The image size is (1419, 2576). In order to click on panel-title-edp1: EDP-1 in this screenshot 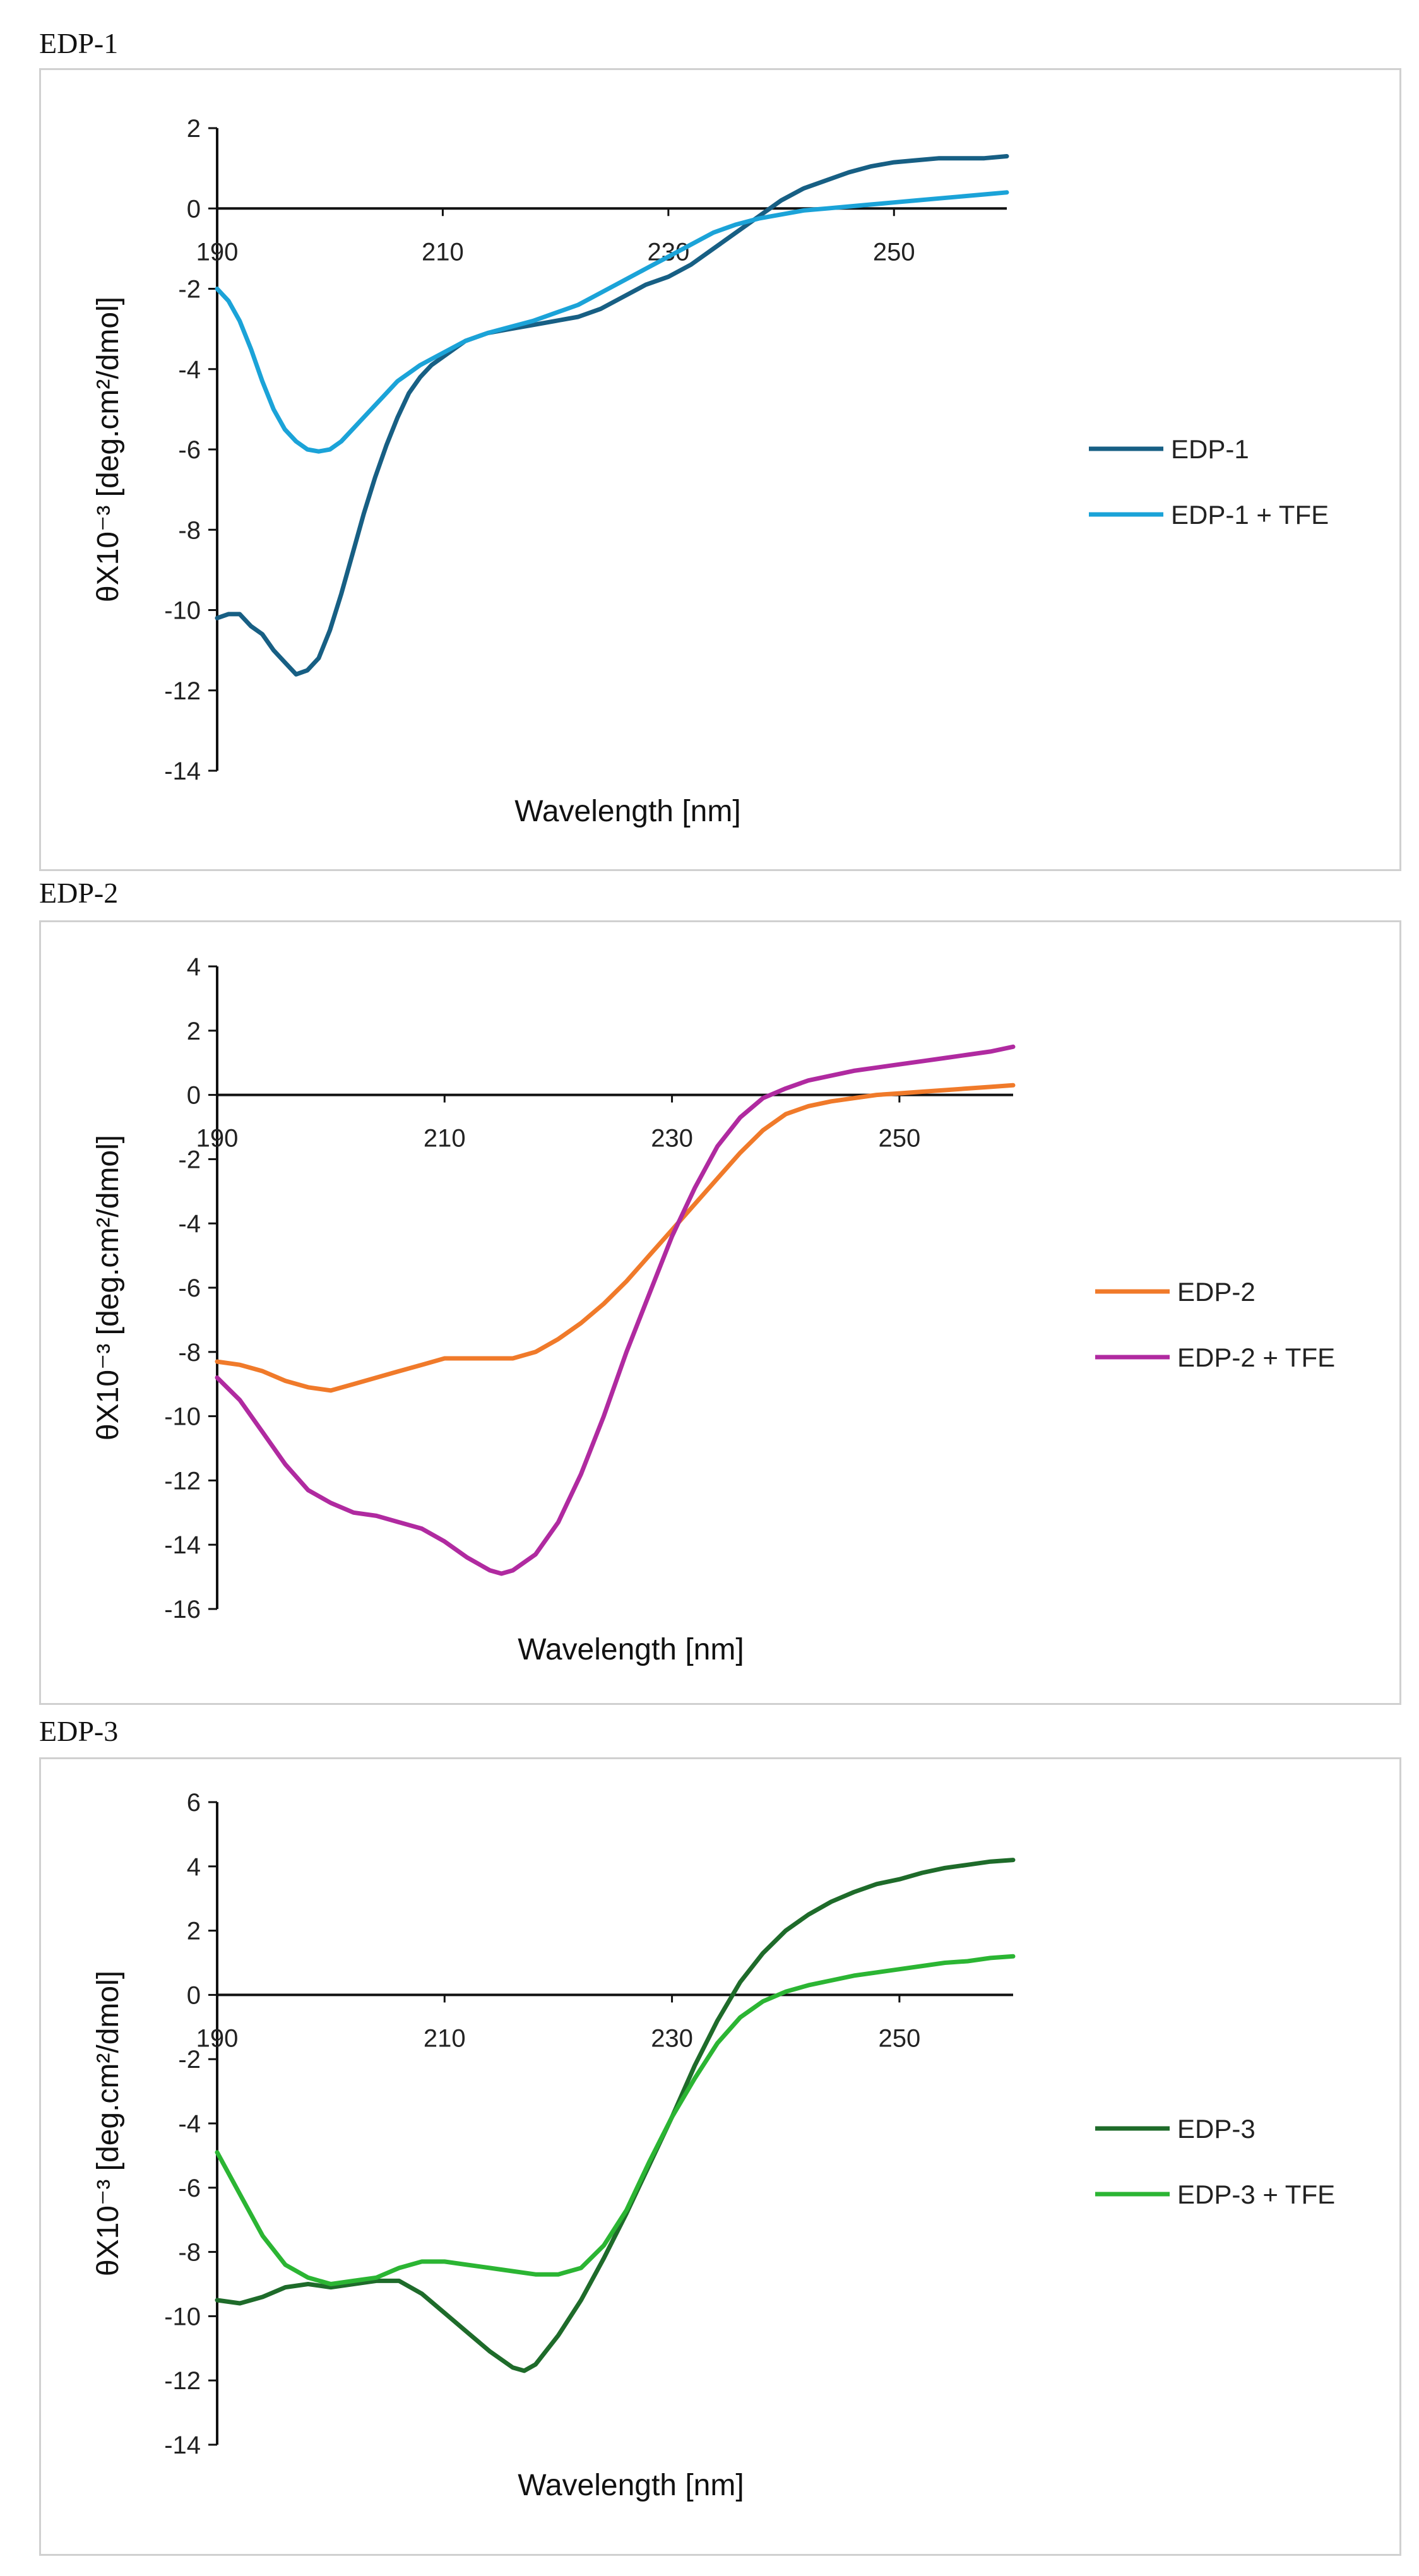, I will do `click(79, 43)`.